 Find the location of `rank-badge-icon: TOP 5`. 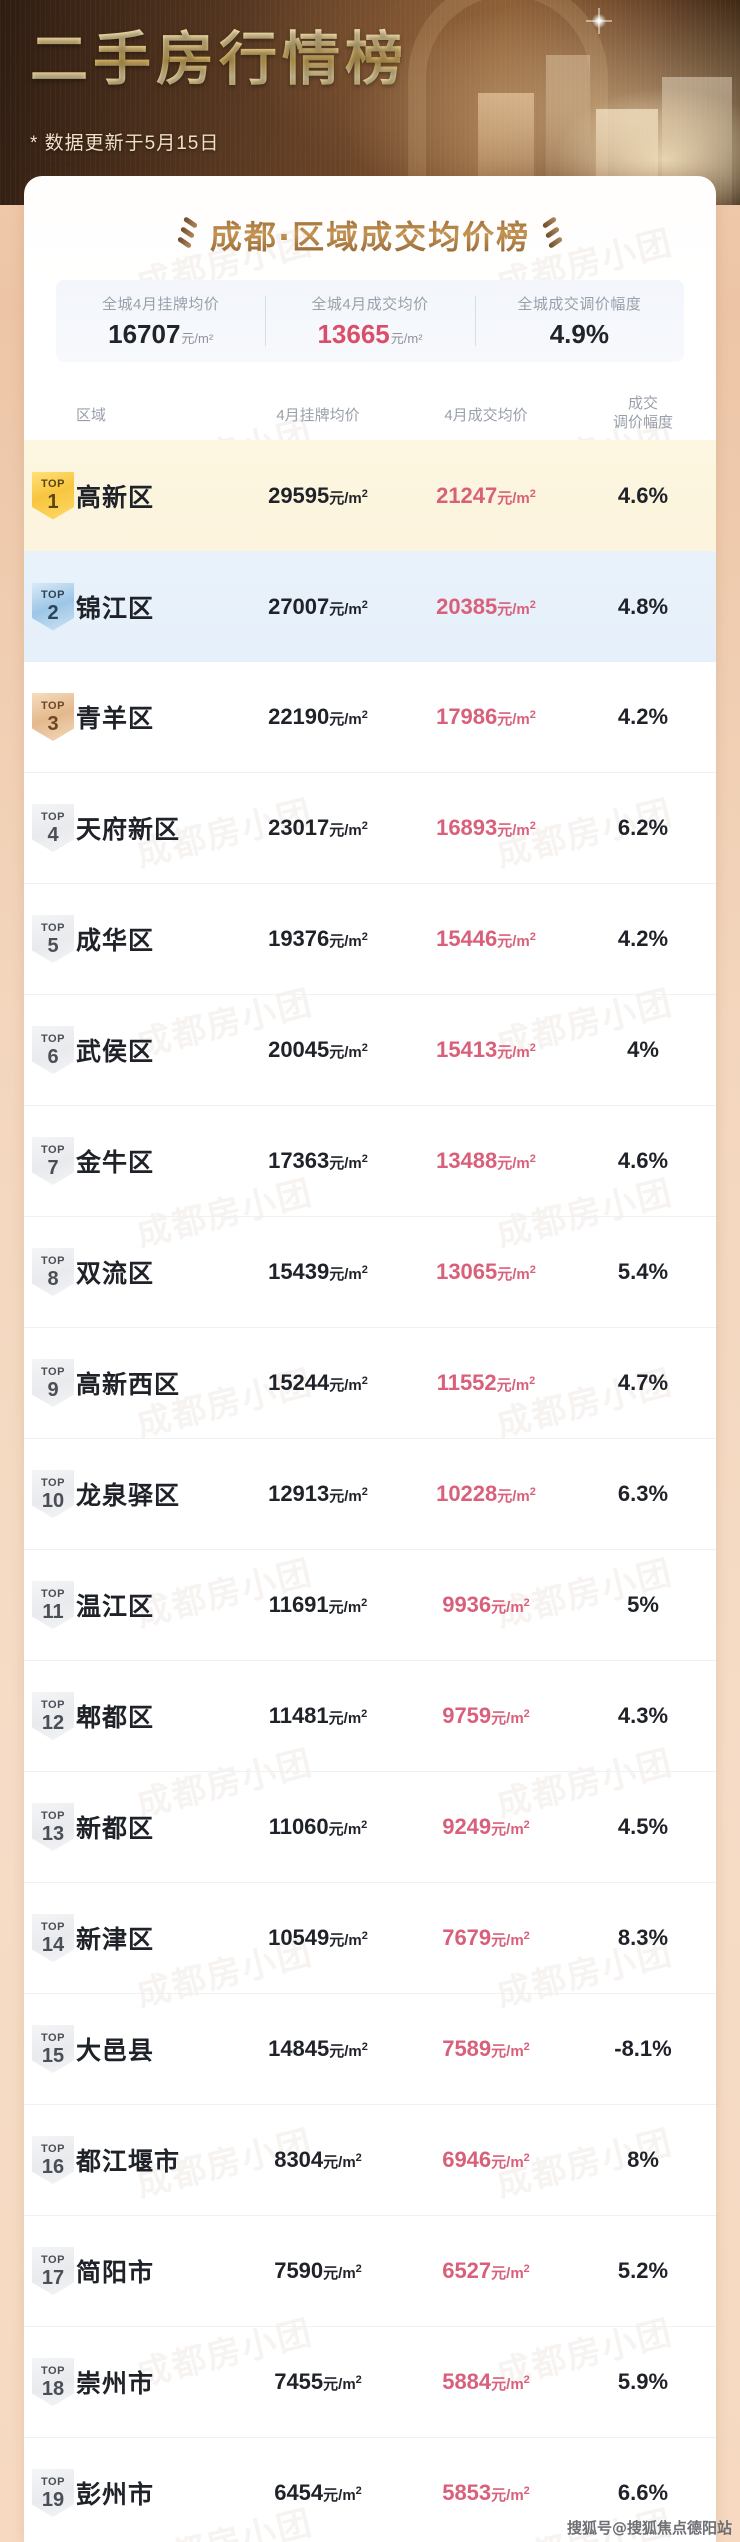

rank-badge-icon: TOP 5 is located at coordinates (53, 939).